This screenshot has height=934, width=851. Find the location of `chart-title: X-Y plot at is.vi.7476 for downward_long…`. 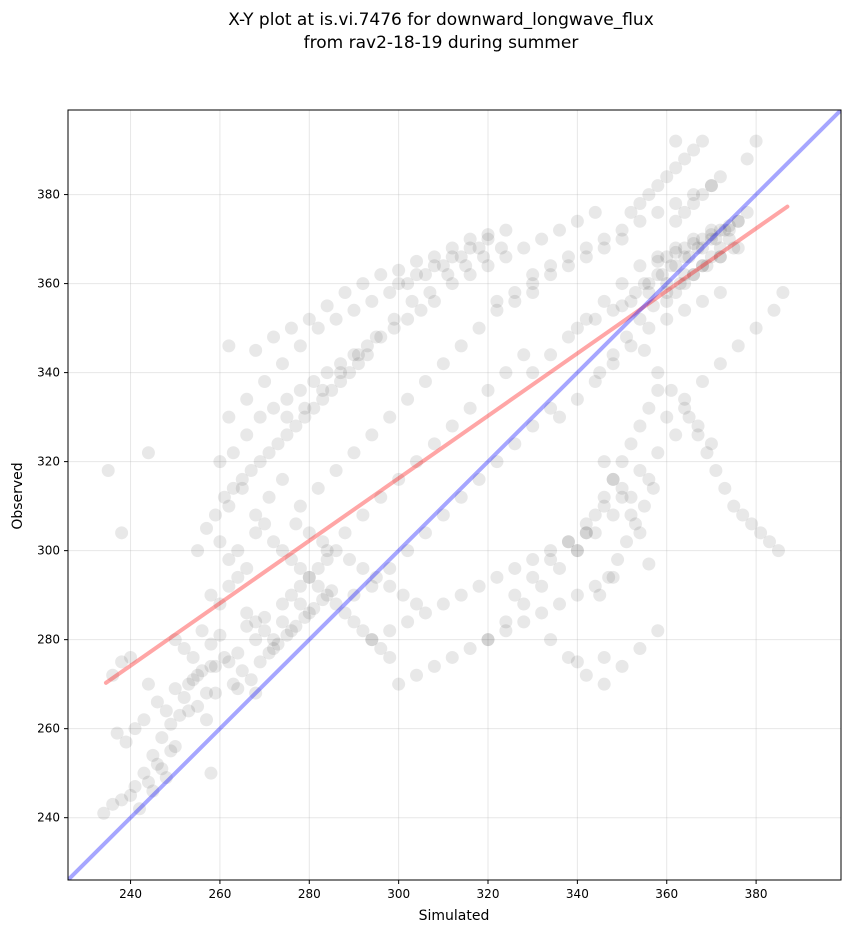

chart-title: X-Y plot at is.vi.7476 for downward_long… is located at coordinates (441, 20).